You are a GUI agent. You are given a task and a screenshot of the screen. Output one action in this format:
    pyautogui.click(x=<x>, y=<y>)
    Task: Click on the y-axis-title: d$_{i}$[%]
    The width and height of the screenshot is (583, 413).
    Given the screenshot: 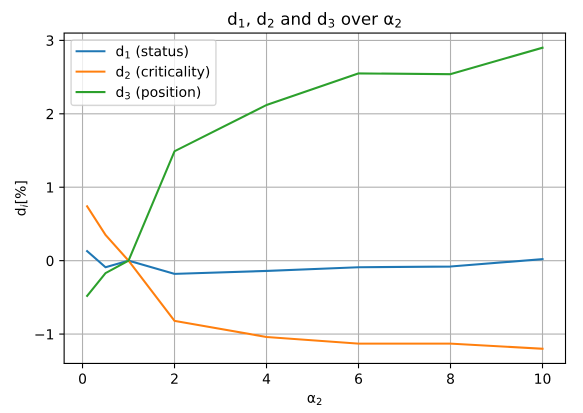 What is the action you would take?
    pyautogui.click(x=21, y=198)
    